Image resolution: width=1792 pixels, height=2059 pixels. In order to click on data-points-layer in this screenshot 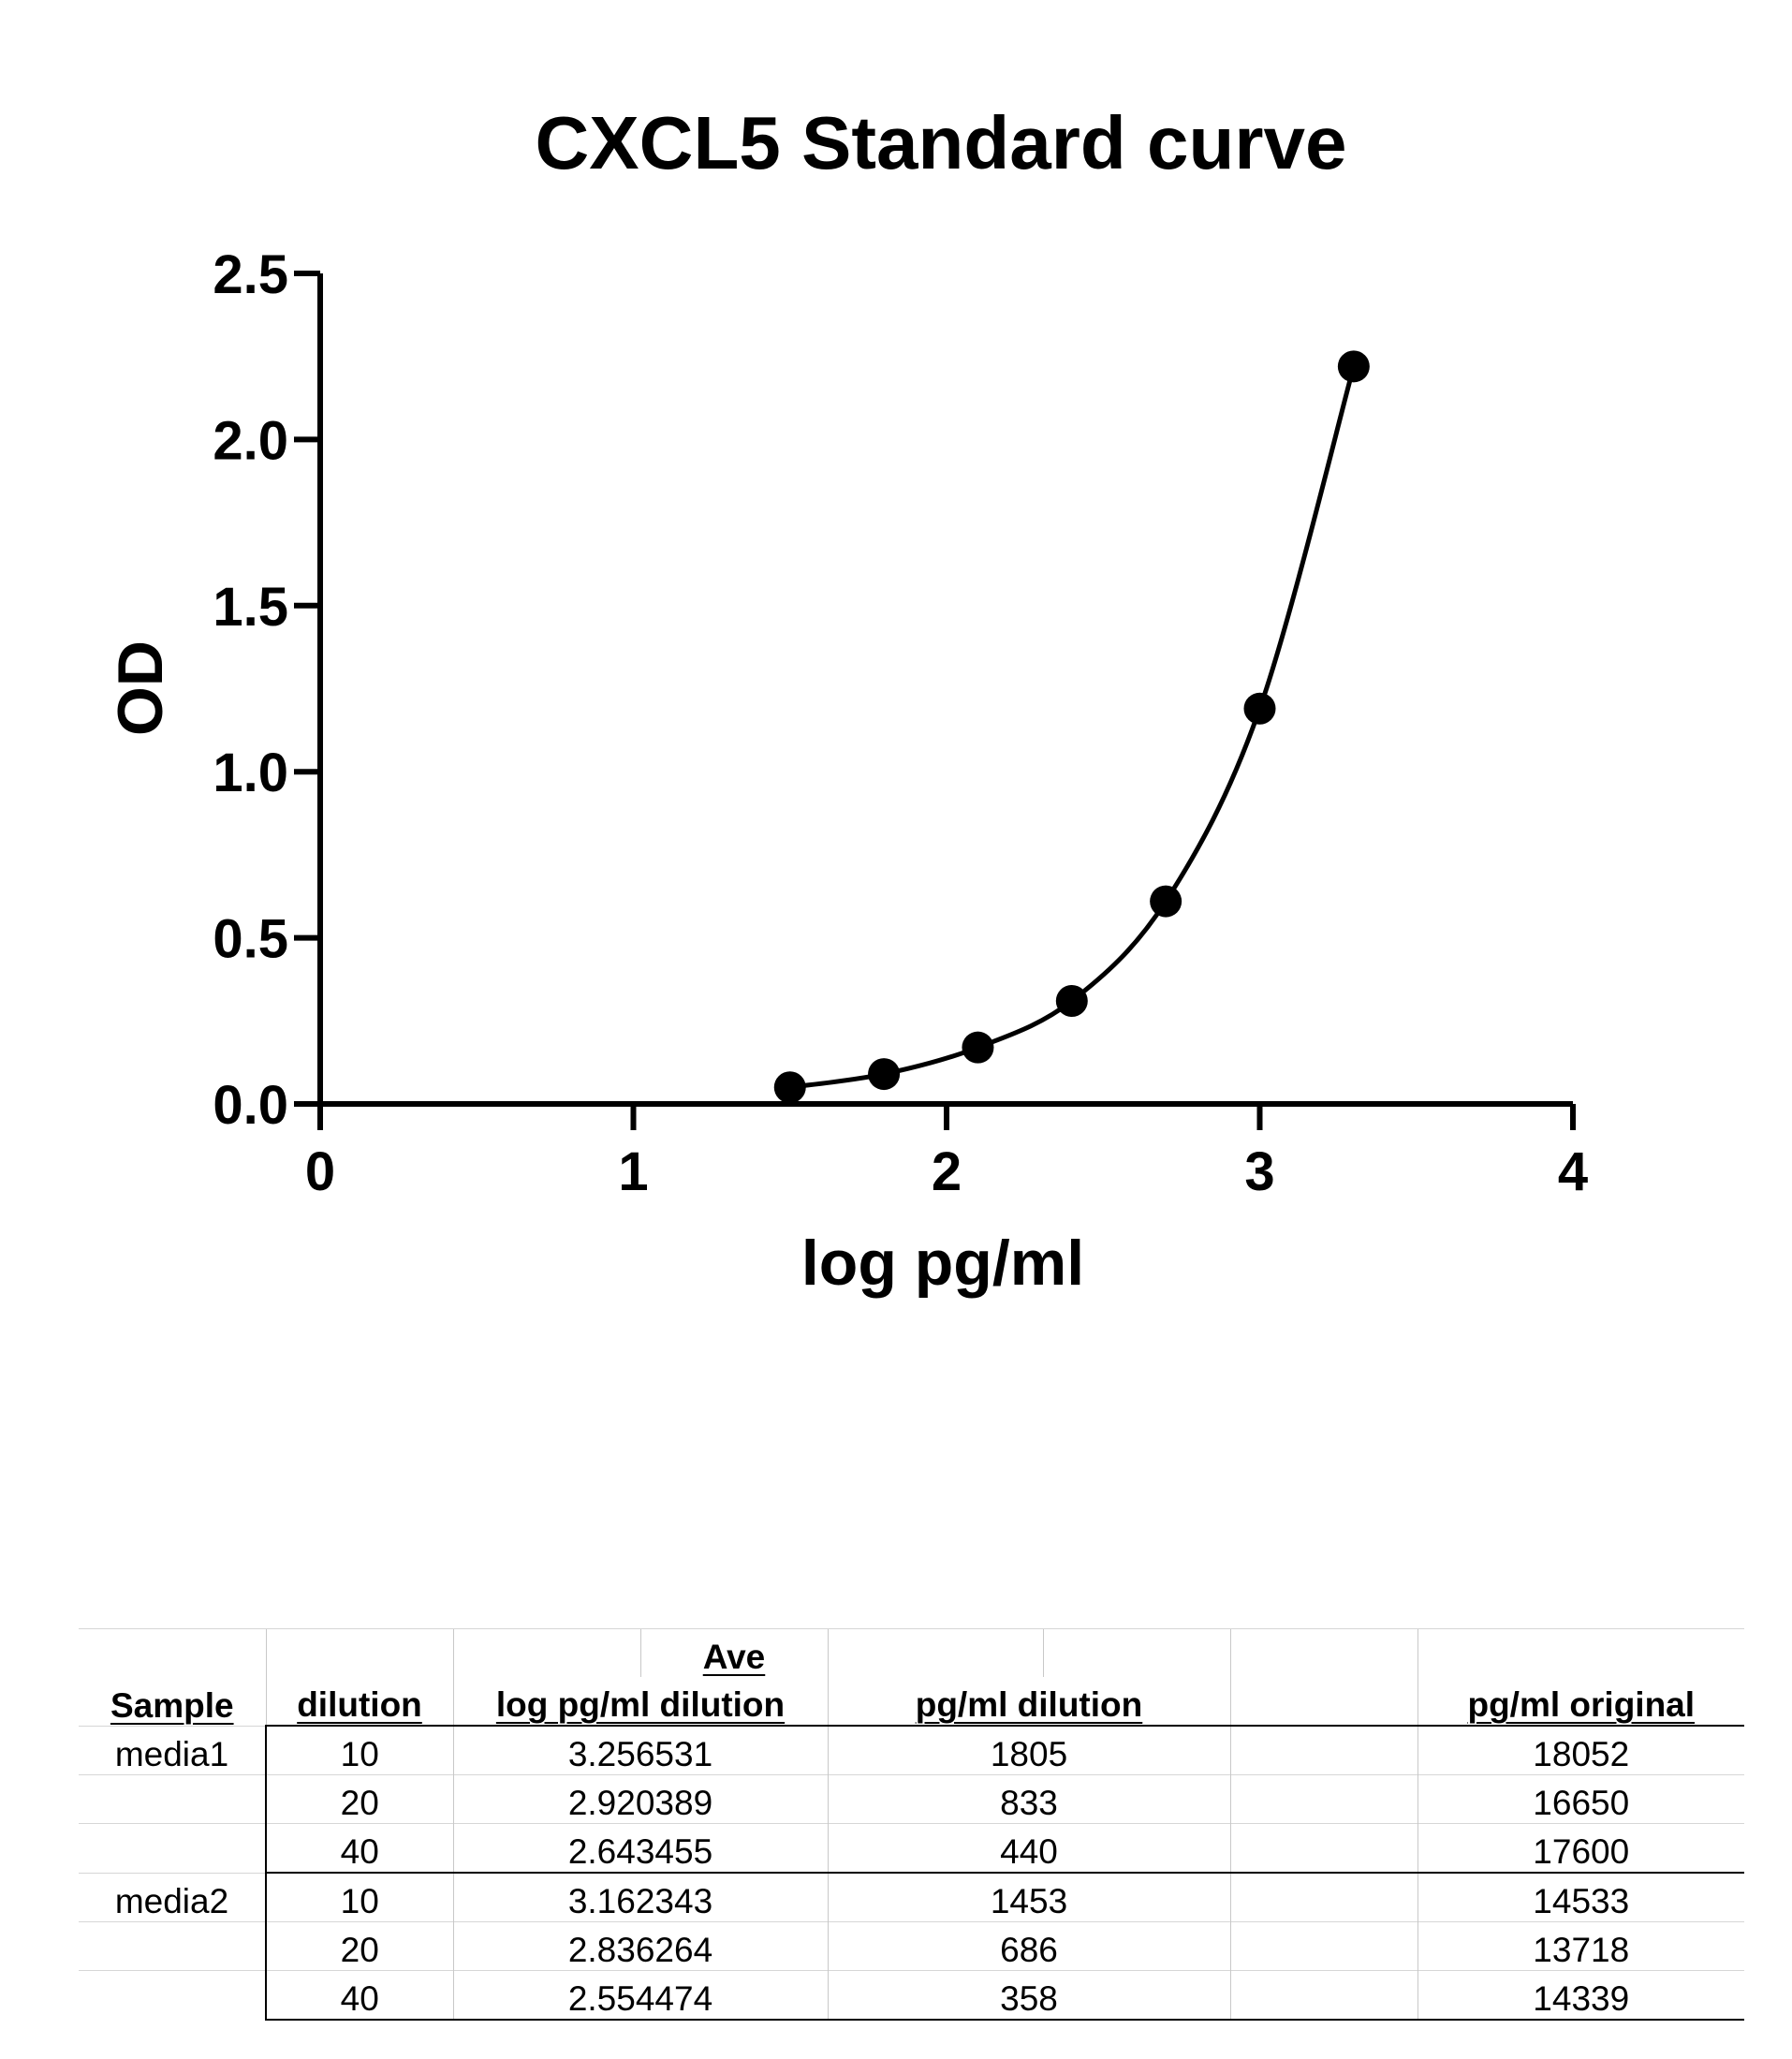, I will do `click(1072, 727)`.